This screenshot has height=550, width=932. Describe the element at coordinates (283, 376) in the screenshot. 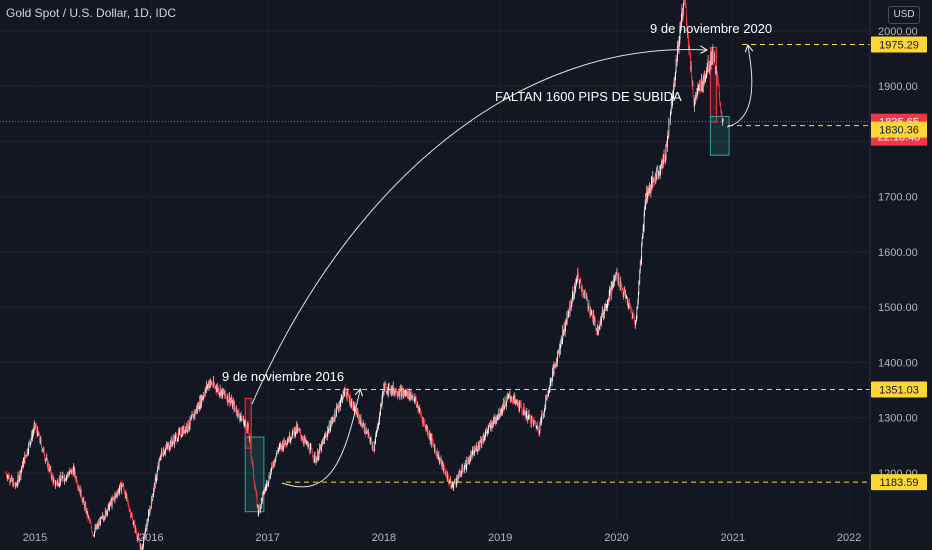

I see `annotation-nov-2016: 9 de noviembre 2016` at that location.